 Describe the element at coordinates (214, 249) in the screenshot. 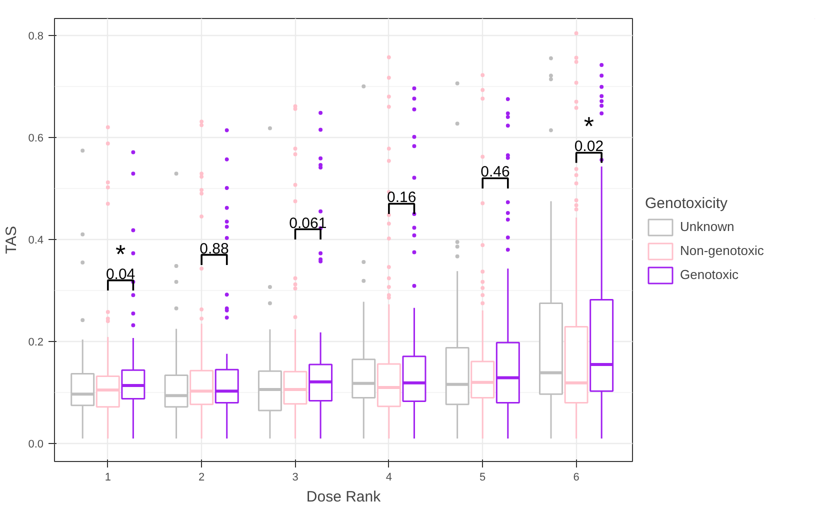

I see `annotation: 0.88` at that location.